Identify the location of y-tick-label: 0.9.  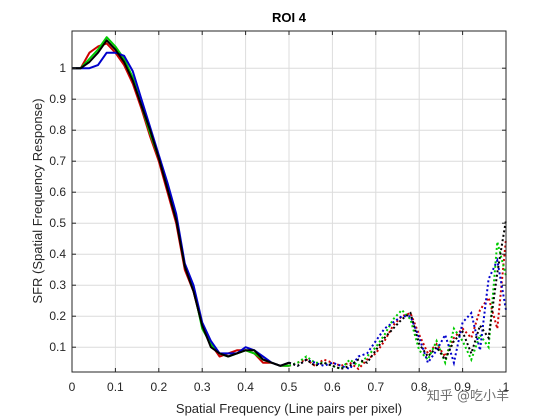
(57, 99).